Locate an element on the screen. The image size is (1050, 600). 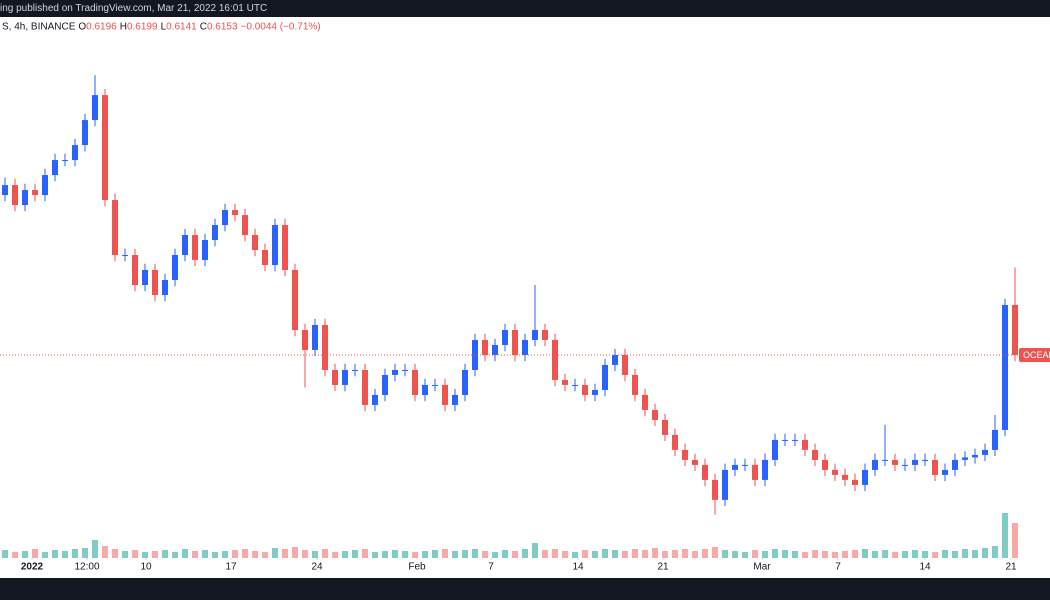
price-tag-bg is located at coordinates (1034, 354).